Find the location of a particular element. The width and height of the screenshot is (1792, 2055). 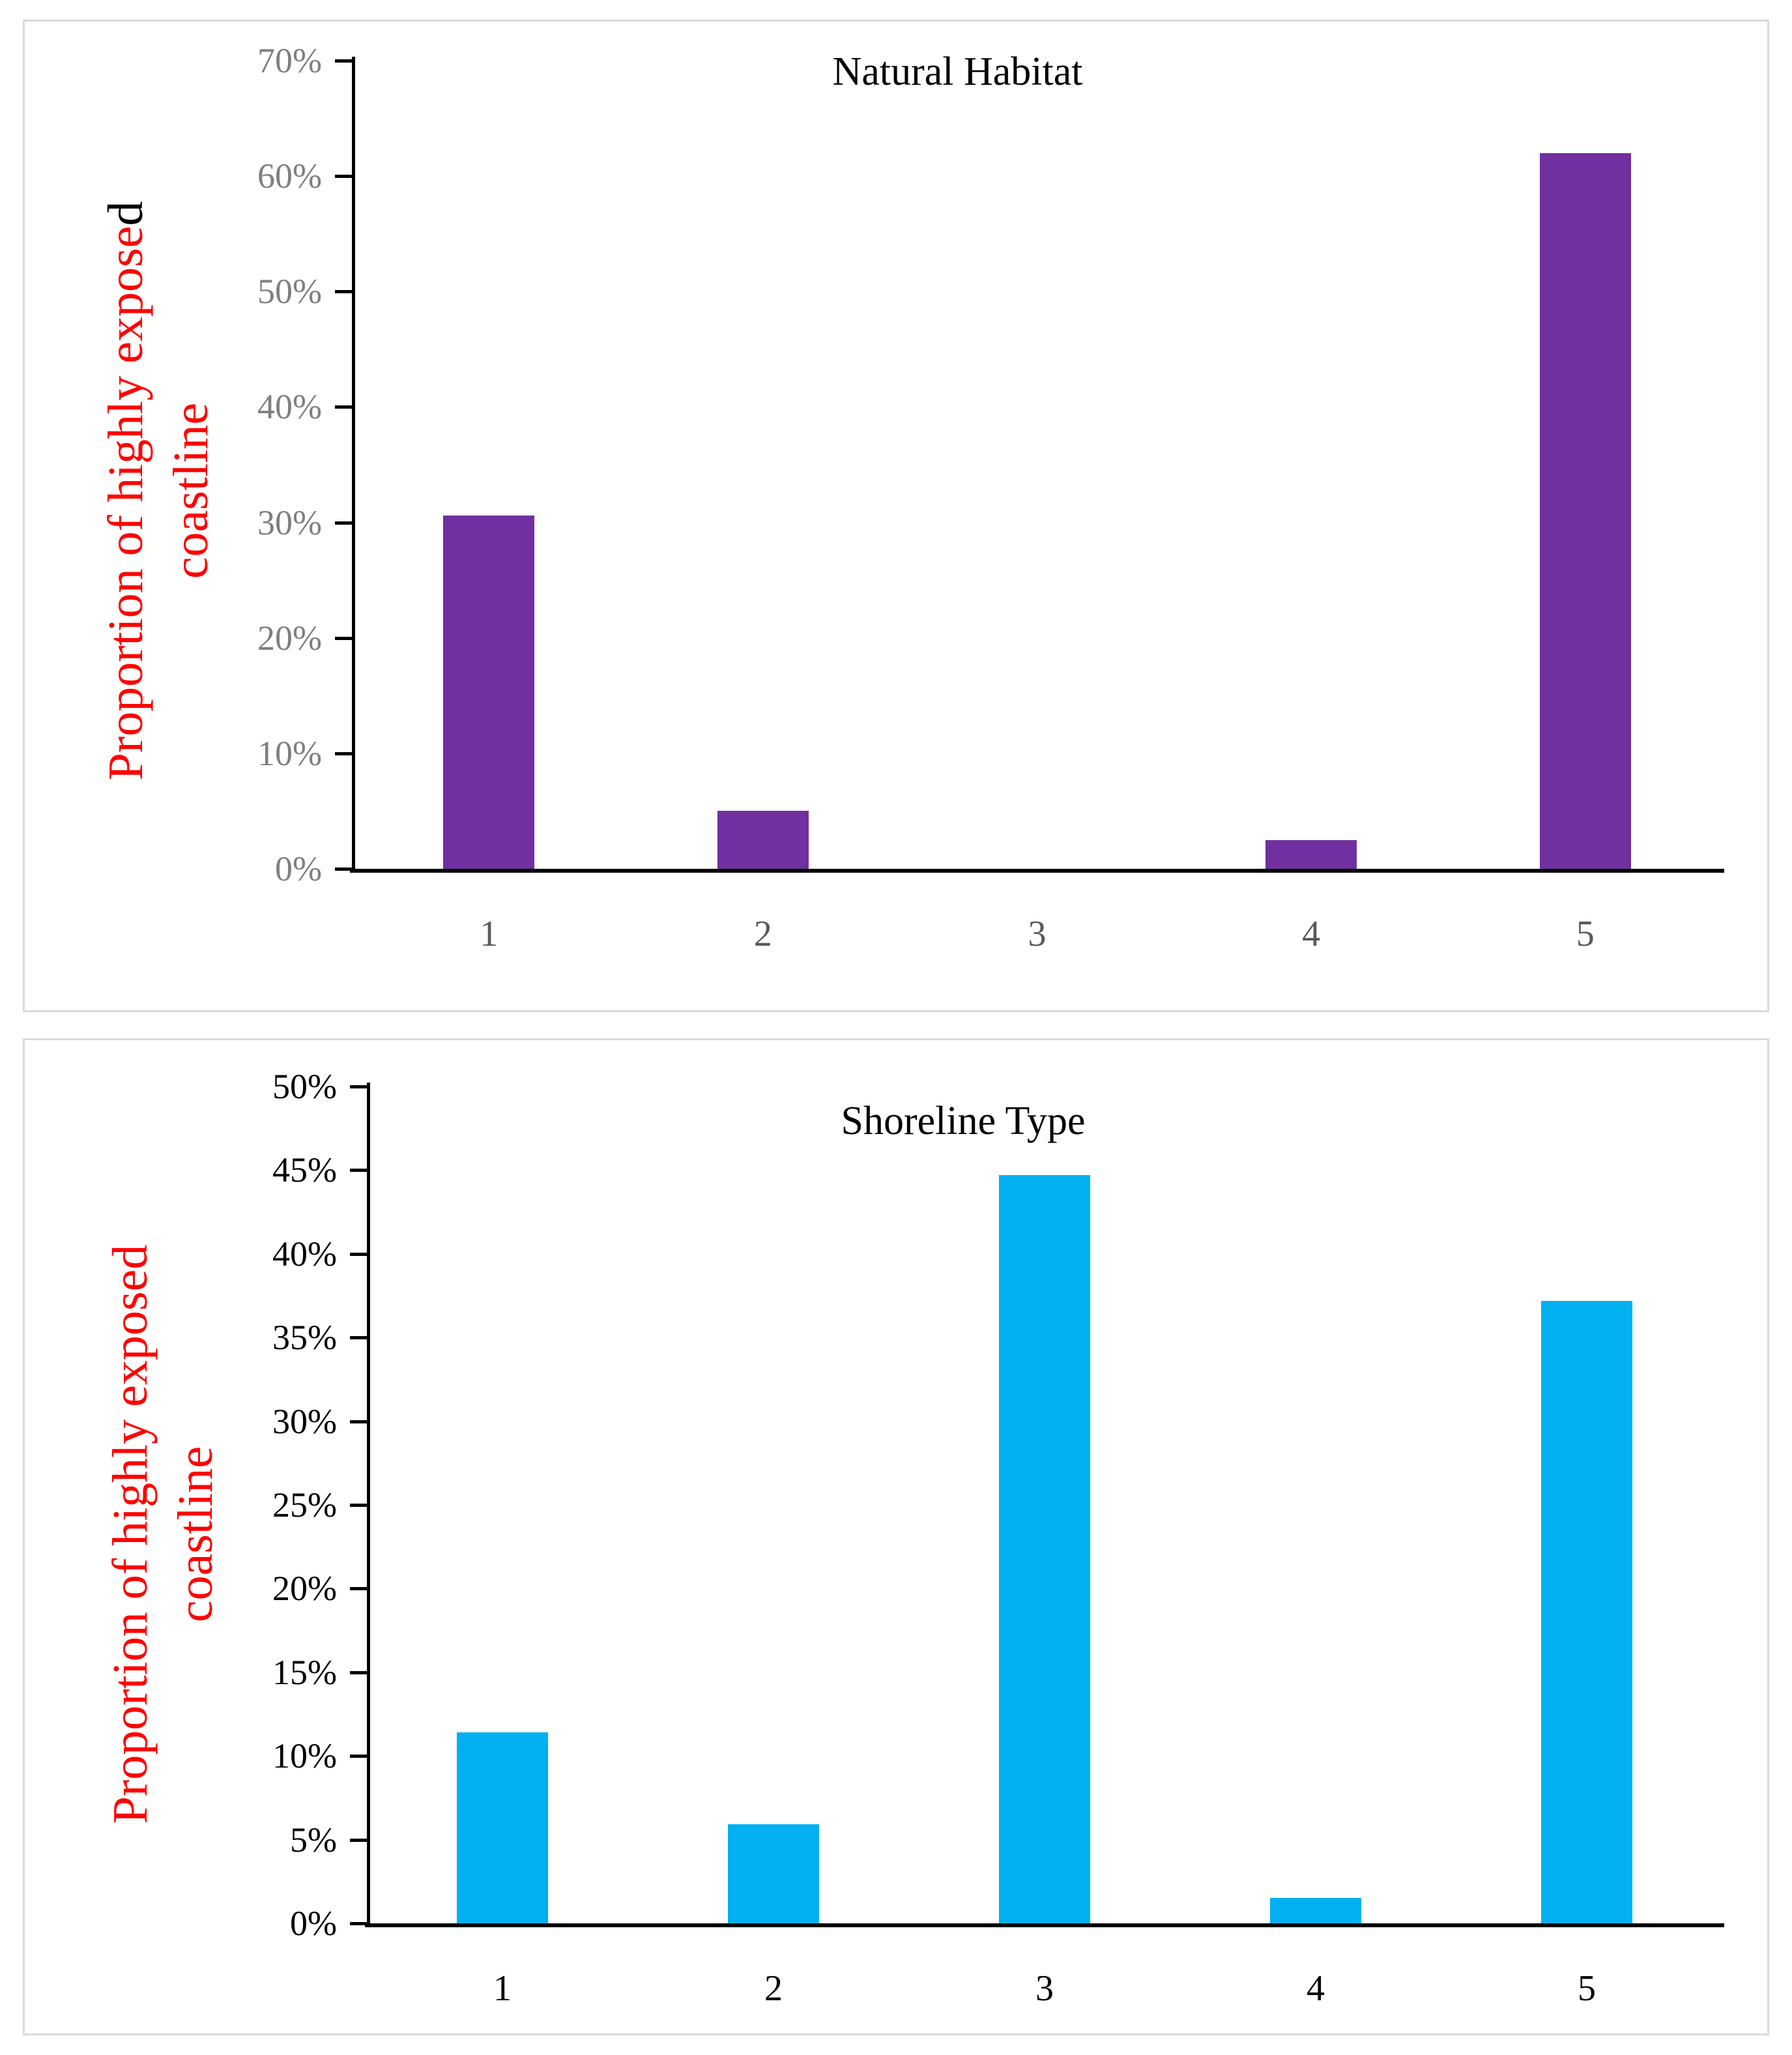

y-tick-label: 70% is located at coordinates (289, 61).